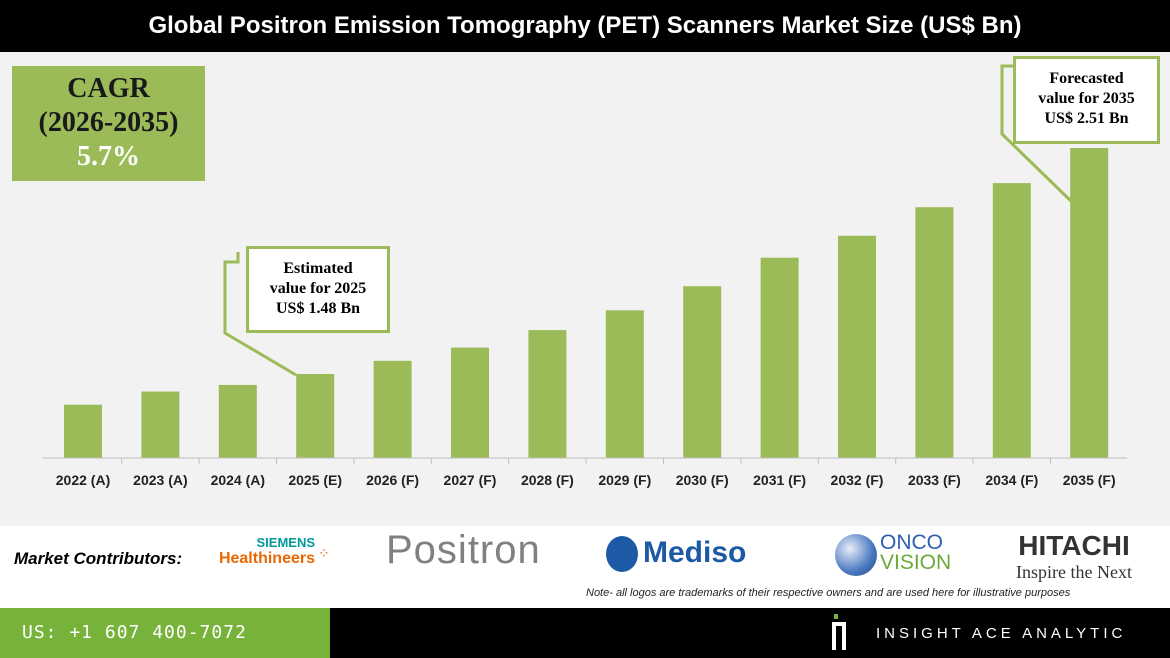  What do you see at coordinates (318, 268) in the screenshot?
I see `callout-text: Estimated` at bounding box center [318, 268].